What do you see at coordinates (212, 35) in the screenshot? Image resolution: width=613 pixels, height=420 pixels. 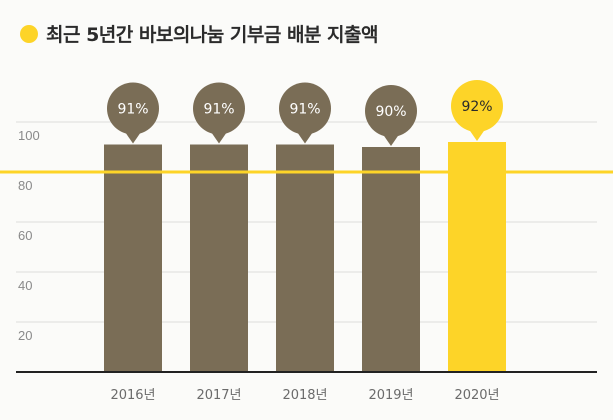 I see `chart-title: 최근 5년간 바보의나눔 기부금 배분 지출액` at bounding box center [212, 35].